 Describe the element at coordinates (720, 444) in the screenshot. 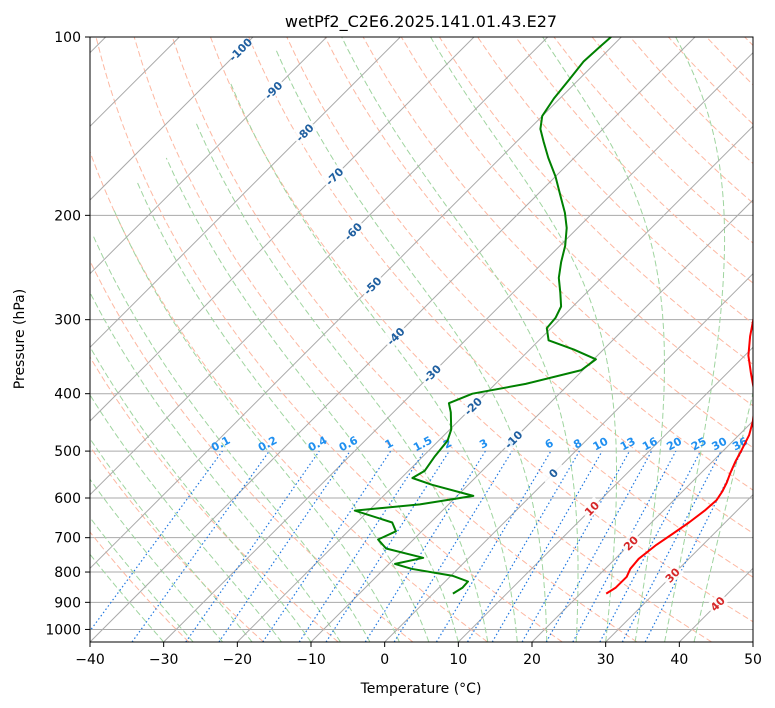

I see `mixing-ratio-label: 30` at that location.